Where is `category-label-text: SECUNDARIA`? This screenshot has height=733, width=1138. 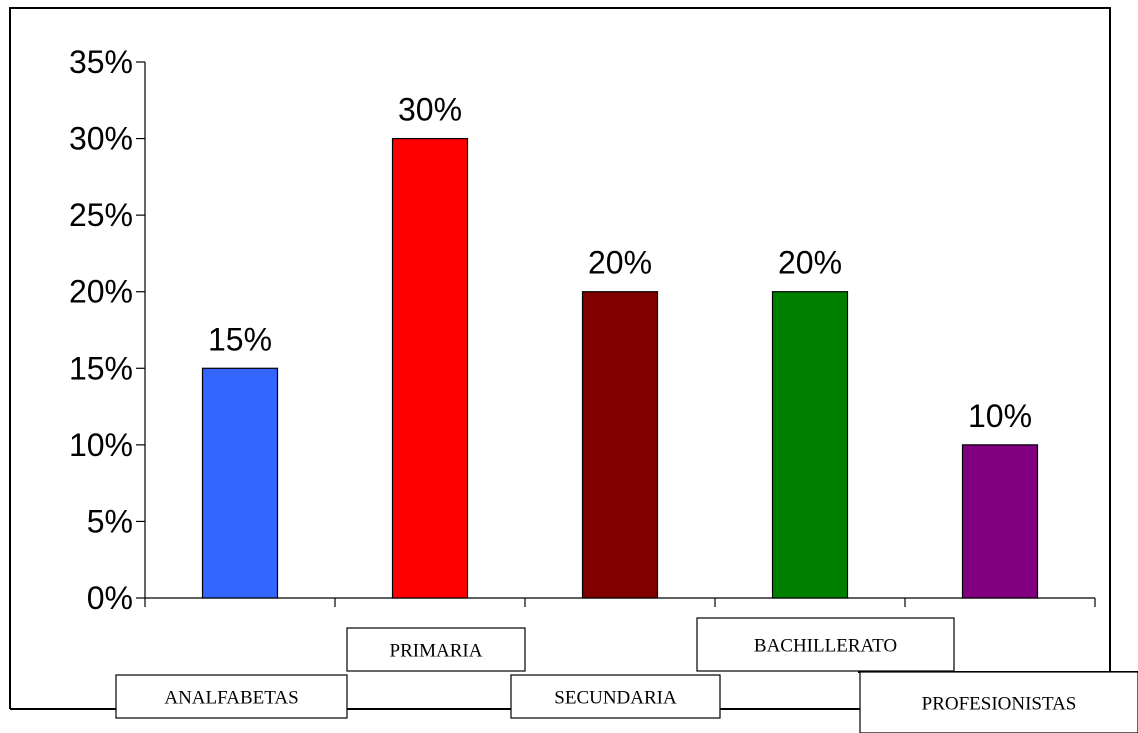 category-label-text: SECUNDARIA is located at coordinates (615, 698).